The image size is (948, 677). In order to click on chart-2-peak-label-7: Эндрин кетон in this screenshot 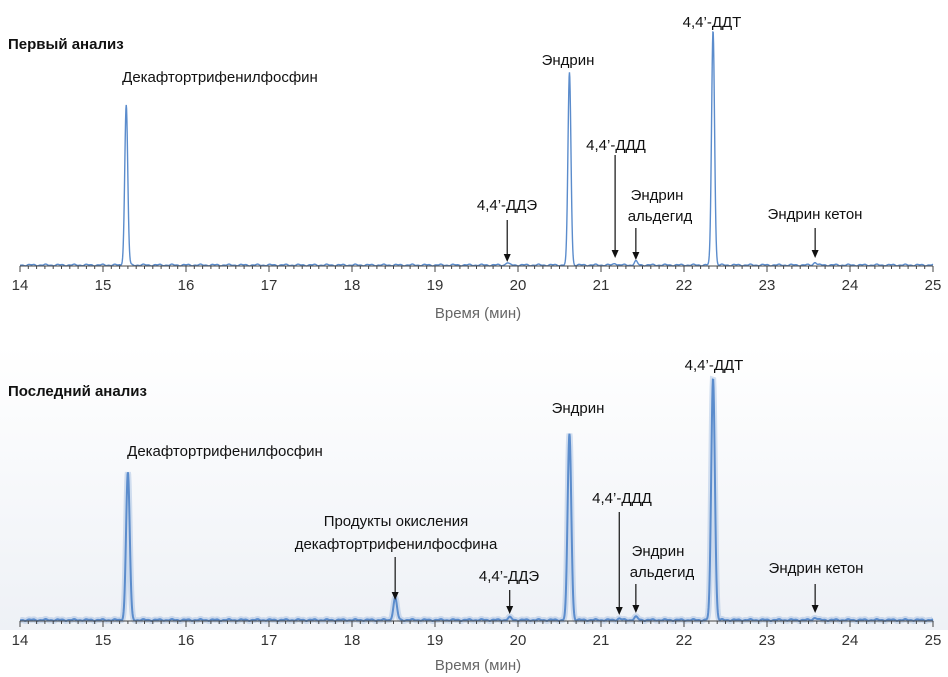, I will do `click(816, 568)`.